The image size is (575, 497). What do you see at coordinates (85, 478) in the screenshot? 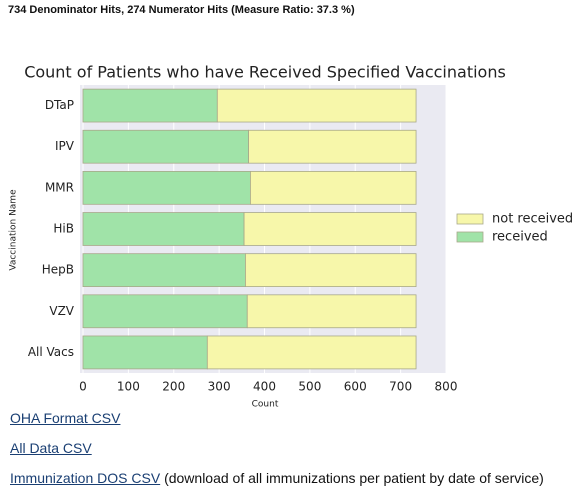
I see `link: Immunization DOS CSV` at bounding box center [85, 478].